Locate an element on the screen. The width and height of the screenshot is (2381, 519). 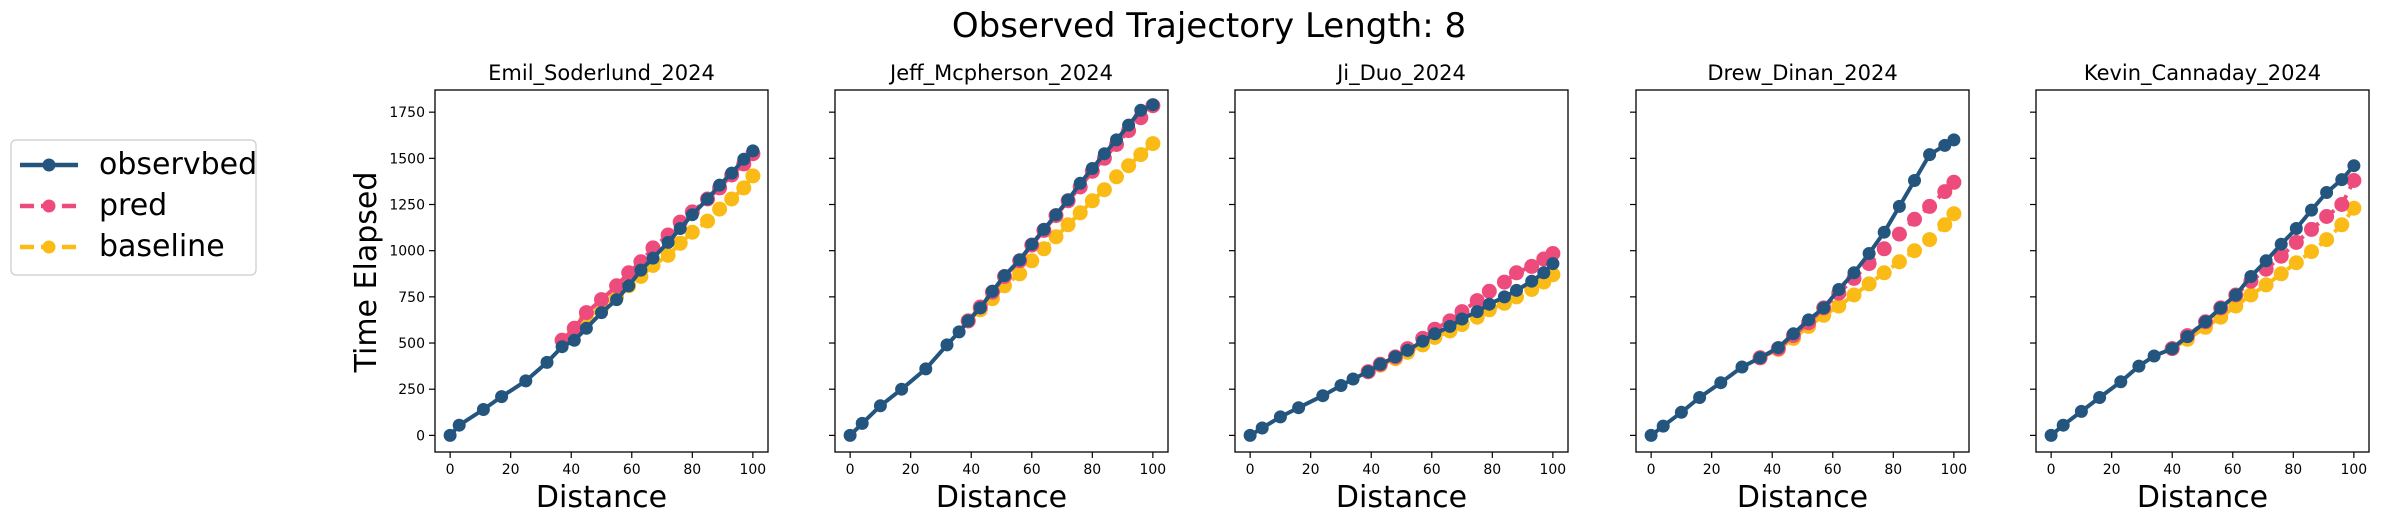
legend-entry-observed: observbed is located at coordinates (138, 164).